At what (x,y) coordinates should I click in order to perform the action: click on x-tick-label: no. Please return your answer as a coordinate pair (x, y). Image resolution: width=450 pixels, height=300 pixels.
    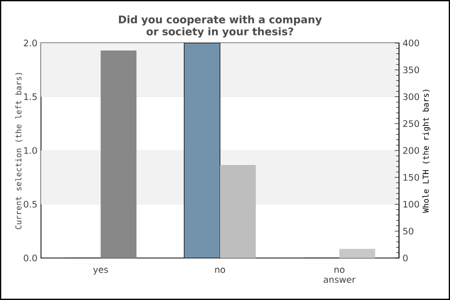
    Looking at the image, I should click on (220, 270).